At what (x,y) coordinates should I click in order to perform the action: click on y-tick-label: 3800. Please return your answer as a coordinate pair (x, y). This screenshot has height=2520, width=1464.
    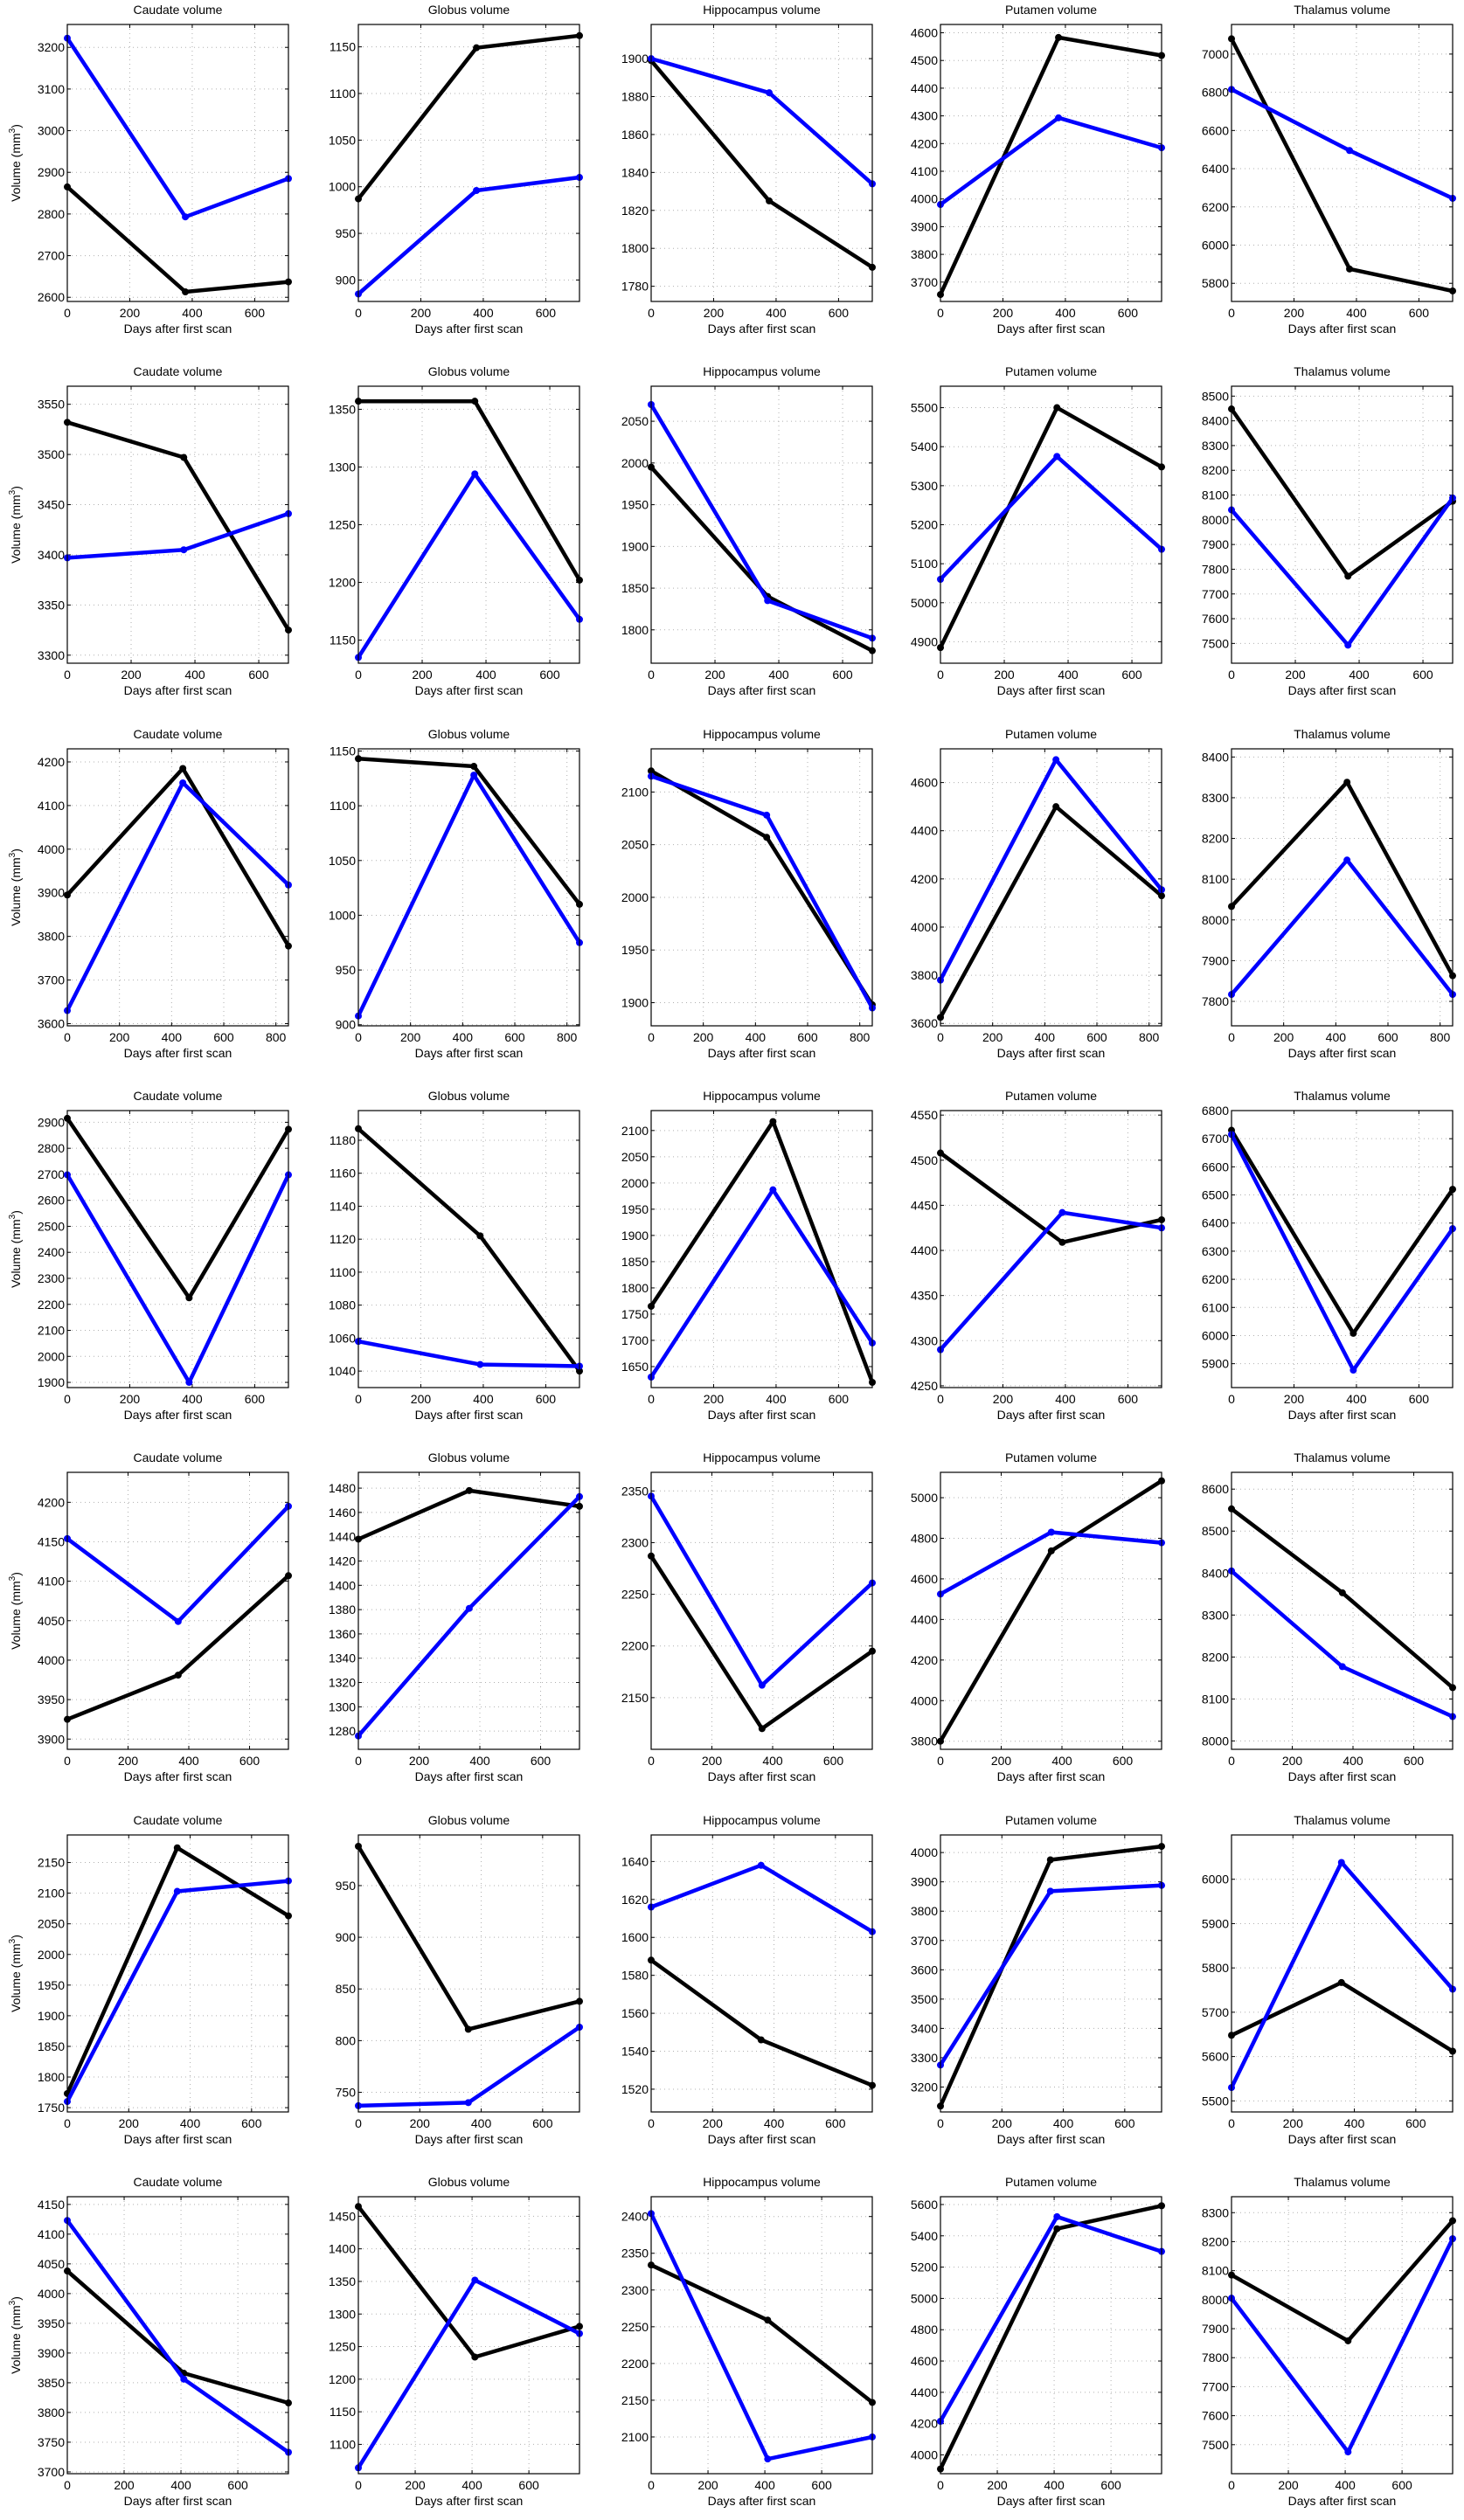
    Looking at the image, I should click on (51, 2413).